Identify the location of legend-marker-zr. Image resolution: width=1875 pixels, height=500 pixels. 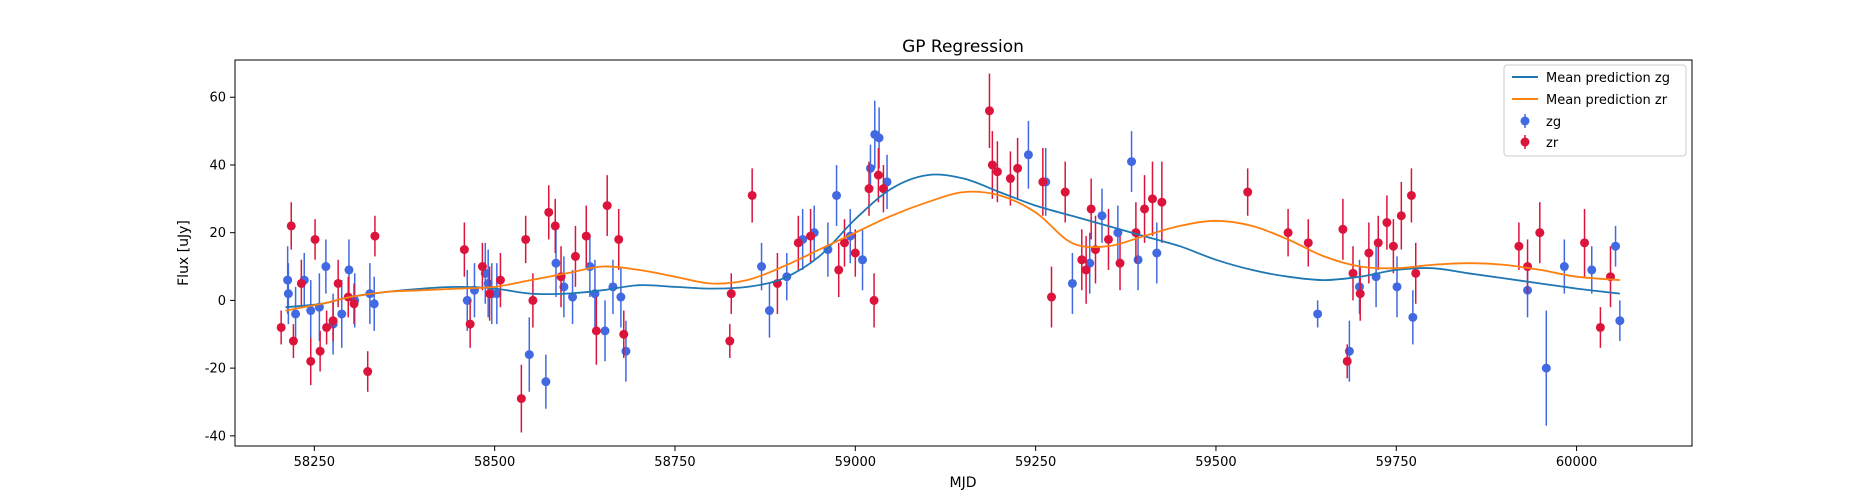
(1525, 142).